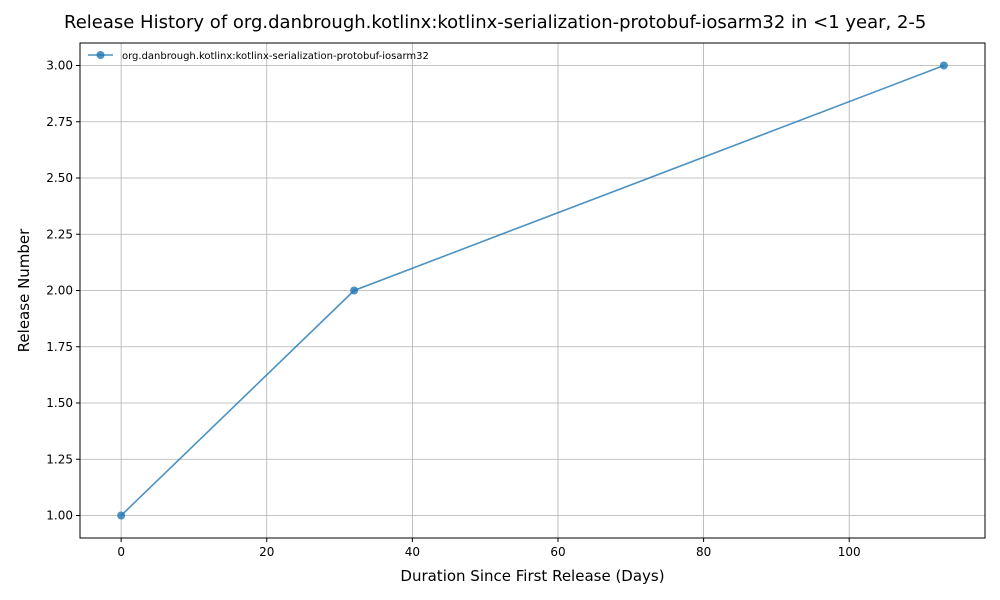  I want to click on y-tick-label: 2.50, so click(59, 178).